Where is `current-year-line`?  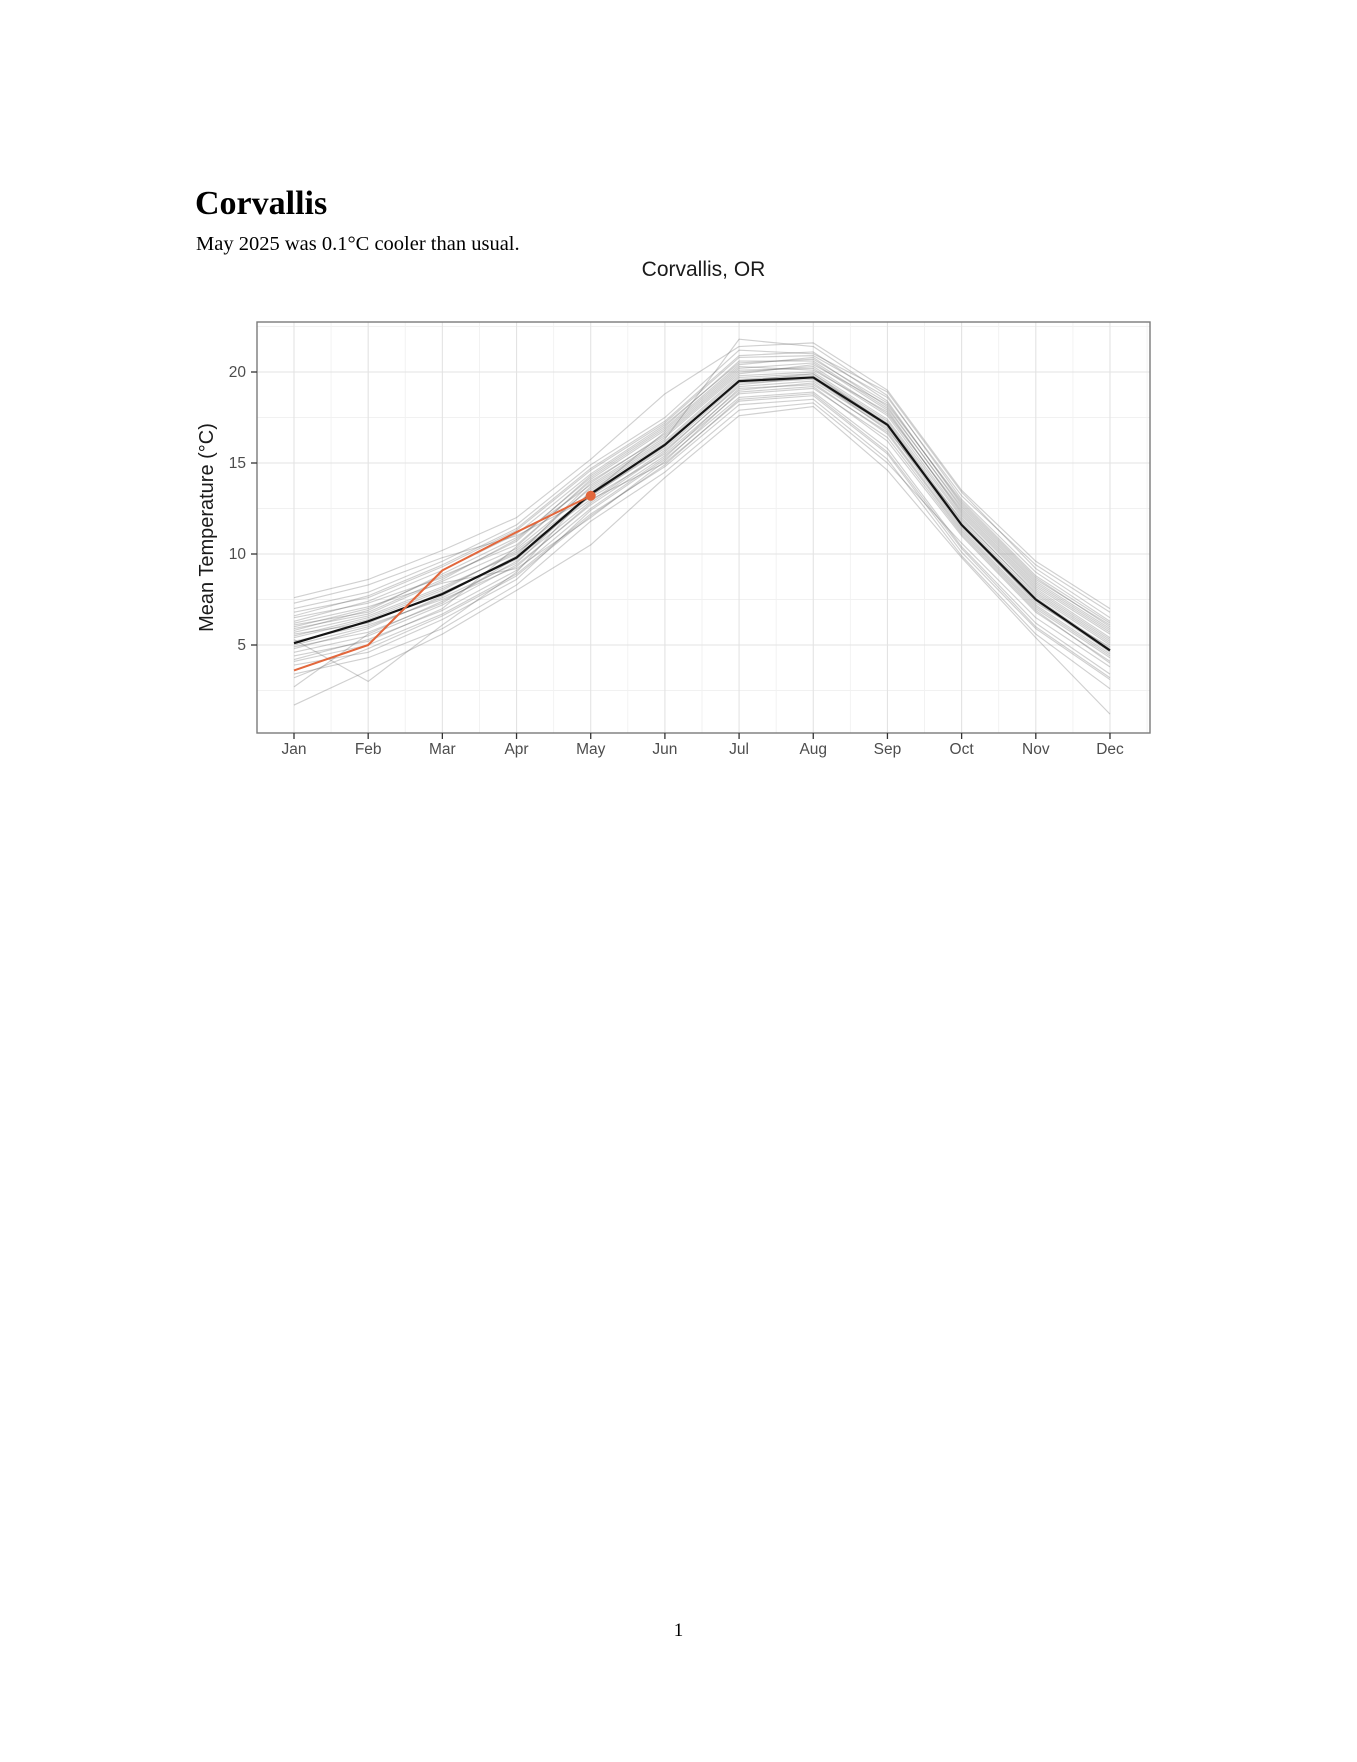
current-year-line is located at coordinates (442, 583).